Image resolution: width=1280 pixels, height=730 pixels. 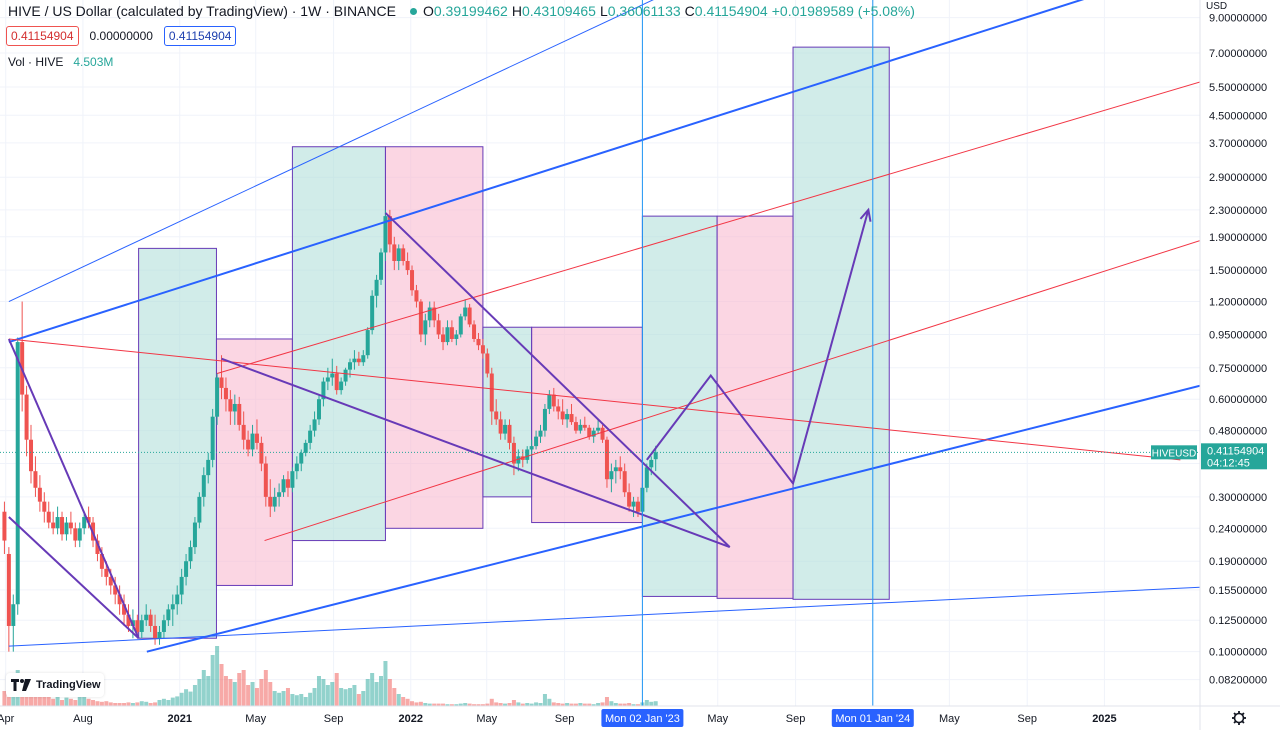 What do you see at coordinates (180, 719) in the screenshot?
I see `time-tick-label: 2021` at bounding box center [180, 719].